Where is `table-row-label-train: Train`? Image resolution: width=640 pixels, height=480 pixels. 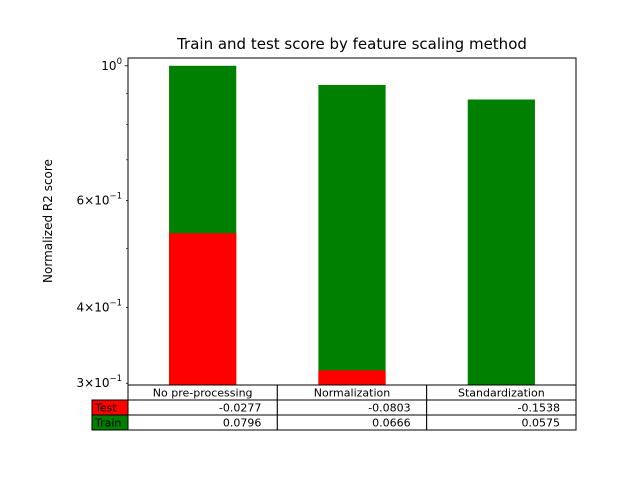
table-row-label-train: Train is located at coordinates (107, 423).